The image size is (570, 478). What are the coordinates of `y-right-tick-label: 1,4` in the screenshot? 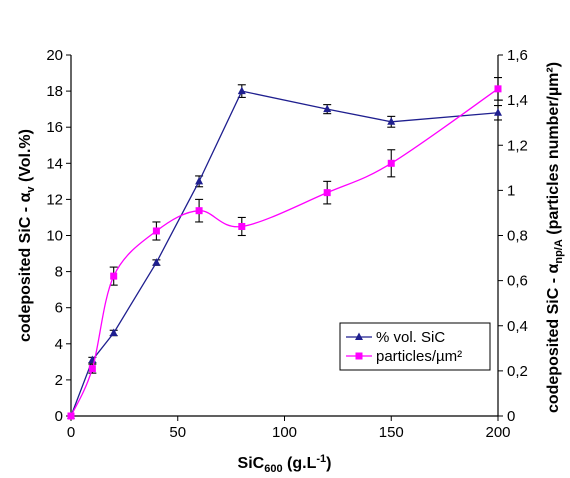 It's located at (517, 100).